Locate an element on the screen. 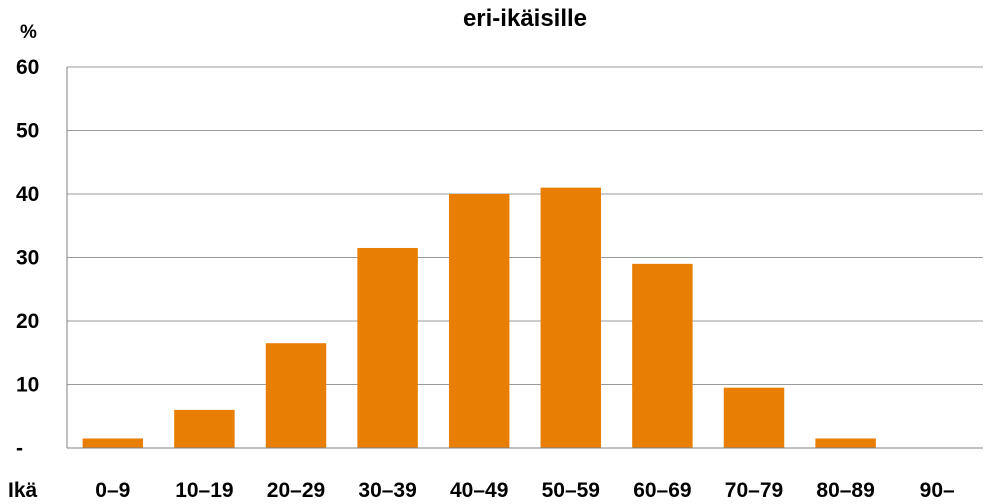 The height and width of the screenshot is (504, 986). y-tick-label: 60 is located at coordinates (27, 67).